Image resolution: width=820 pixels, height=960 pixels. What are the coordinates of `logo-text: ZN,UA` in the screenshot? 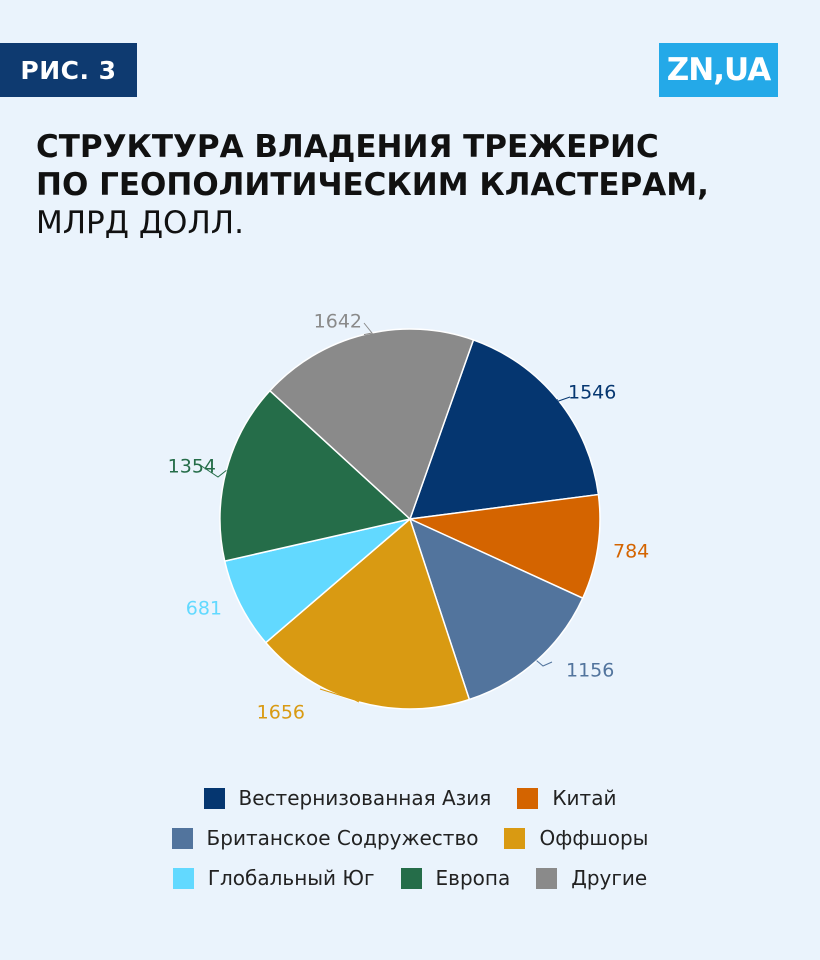 It's located at (718, 70).